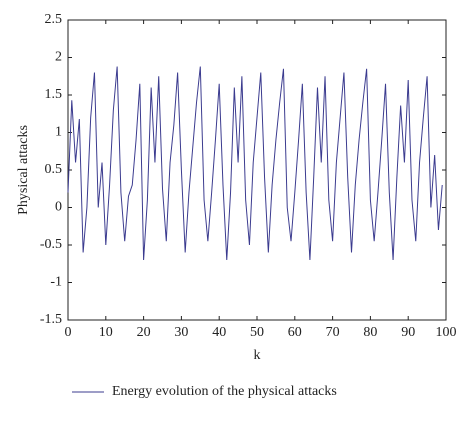 Image resolution: width=474 pixels, height=421 pixels. I want to click on x-tick-label: 40, so click(219, 332).